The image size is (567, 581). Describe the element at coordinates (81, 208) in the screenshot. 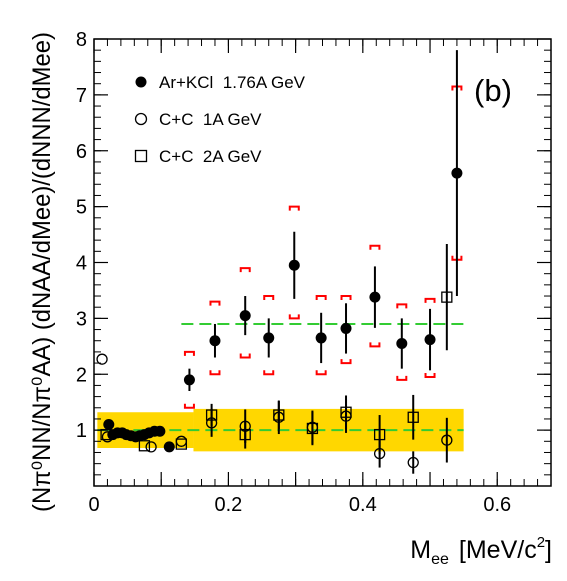

I see `y-tick-label: 5` at that location.